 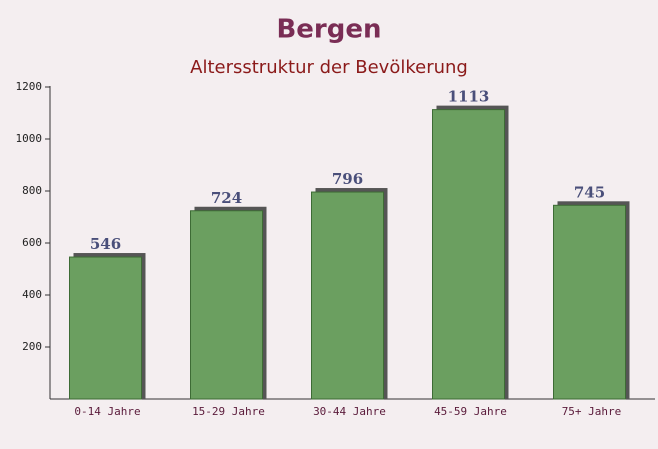 I want to click on x-tick-label: 45-59 Jahre, so click(x=470, y=411).